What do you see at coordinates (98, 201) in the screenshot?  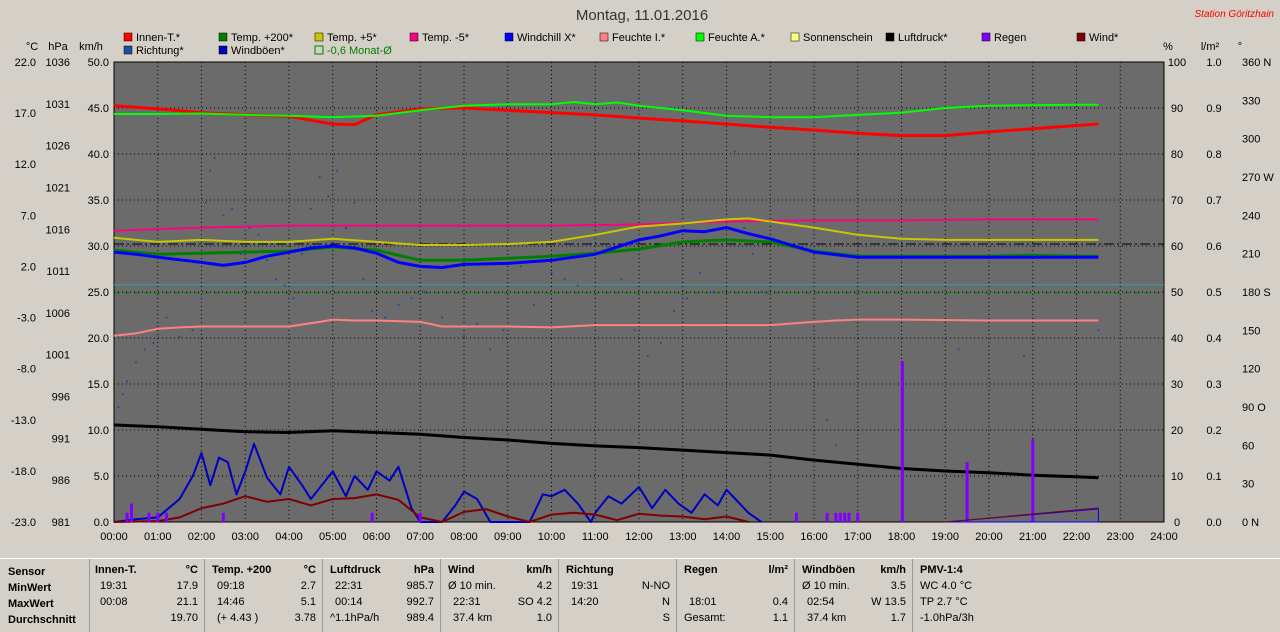 I see `kmh-tick-label: 35.0` at bounding box center [98, 201].